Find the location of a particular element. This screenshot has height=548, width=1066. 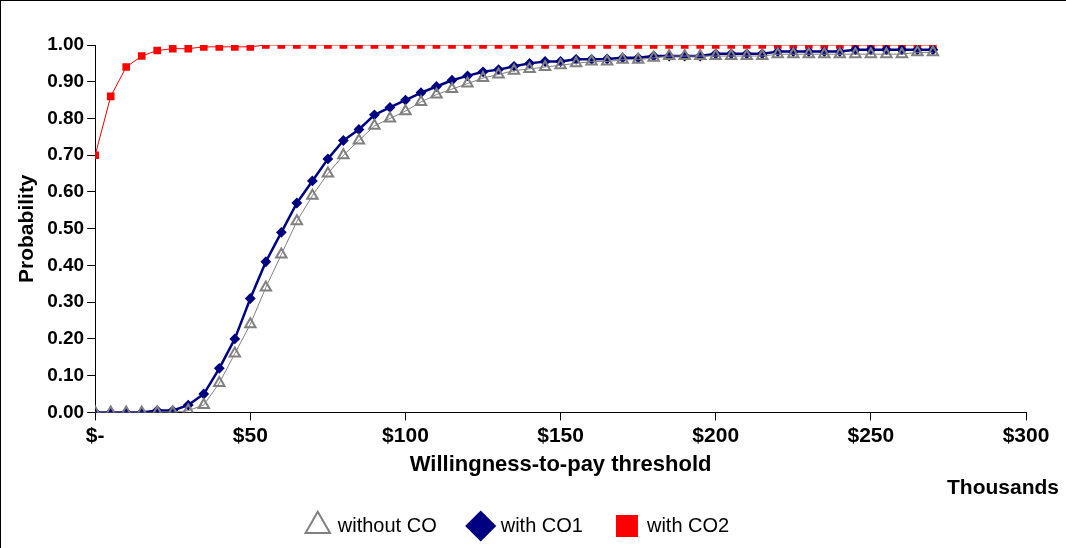

text: Thousands is located at coordinates (1002, 486).